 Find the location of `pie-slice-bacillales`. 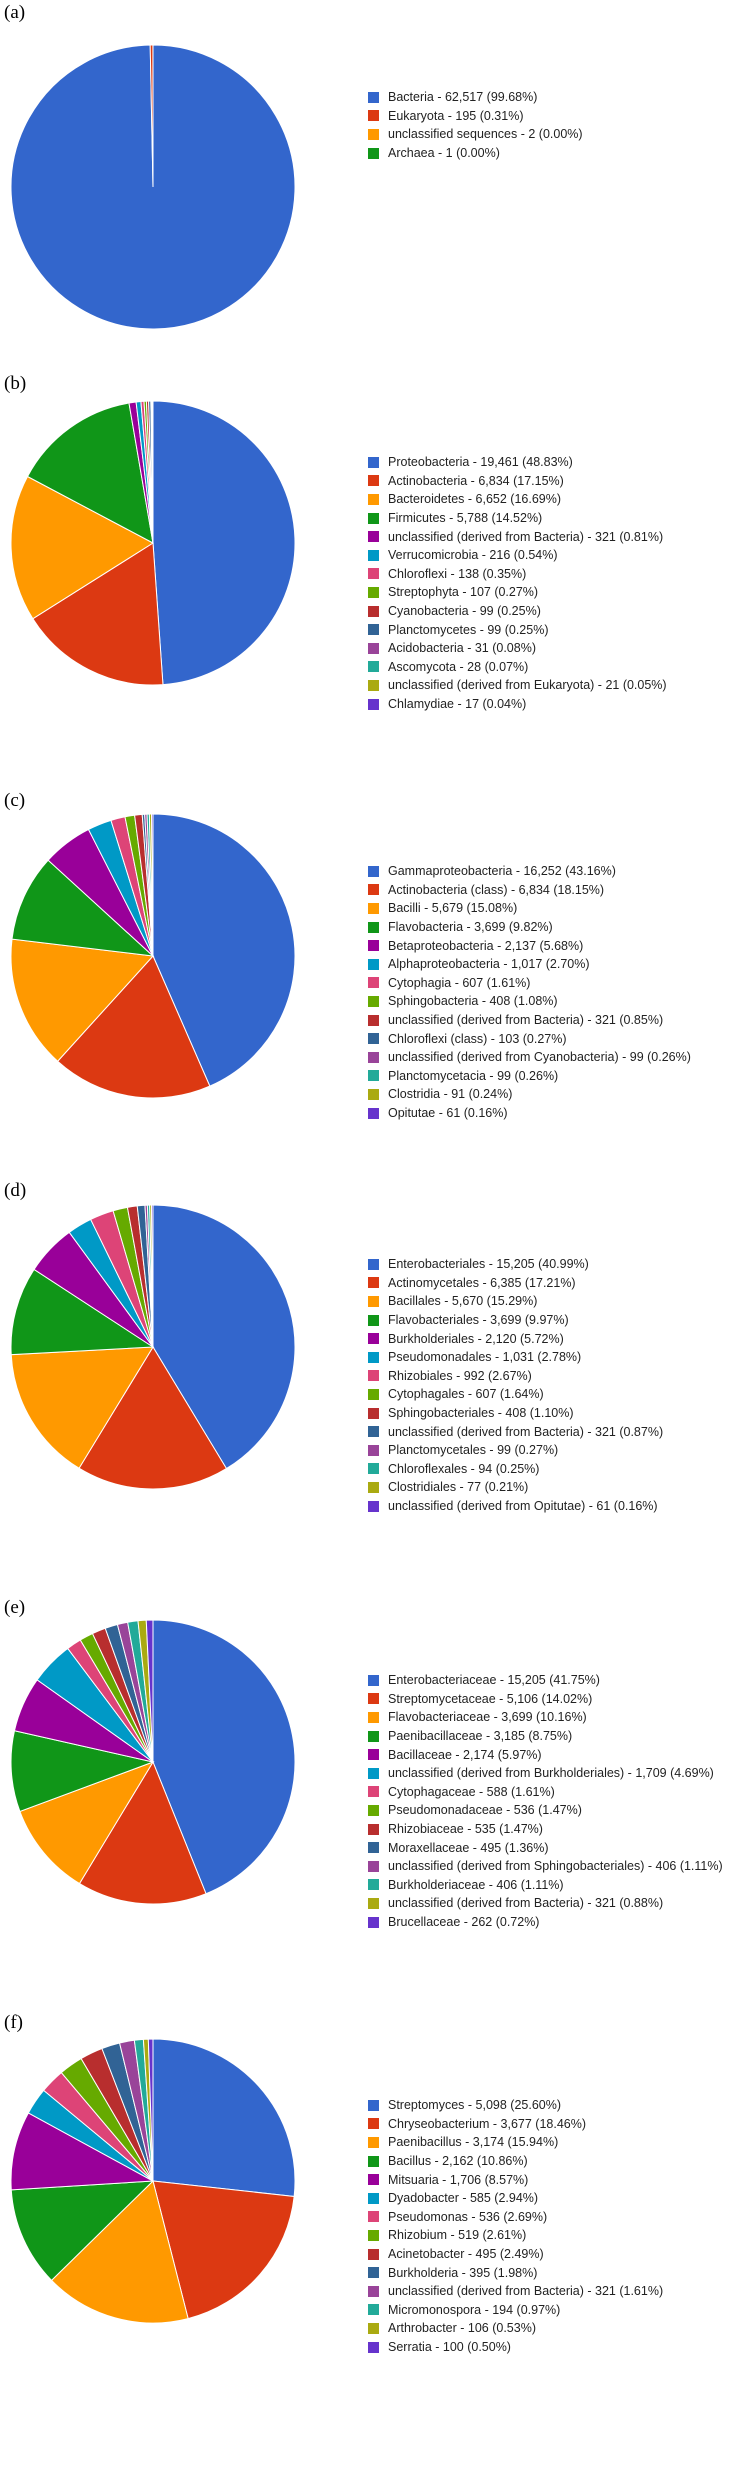

pie-slice-bacillales is located at coordinates (82, 1407).